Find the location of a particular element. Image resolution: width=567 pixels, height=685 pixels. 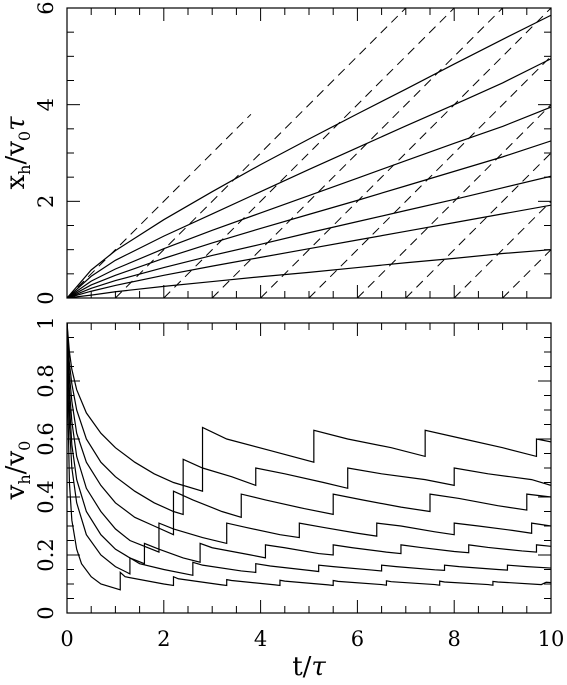

bottom-x-tick-label: 4 is located at coordinates (260, 639).